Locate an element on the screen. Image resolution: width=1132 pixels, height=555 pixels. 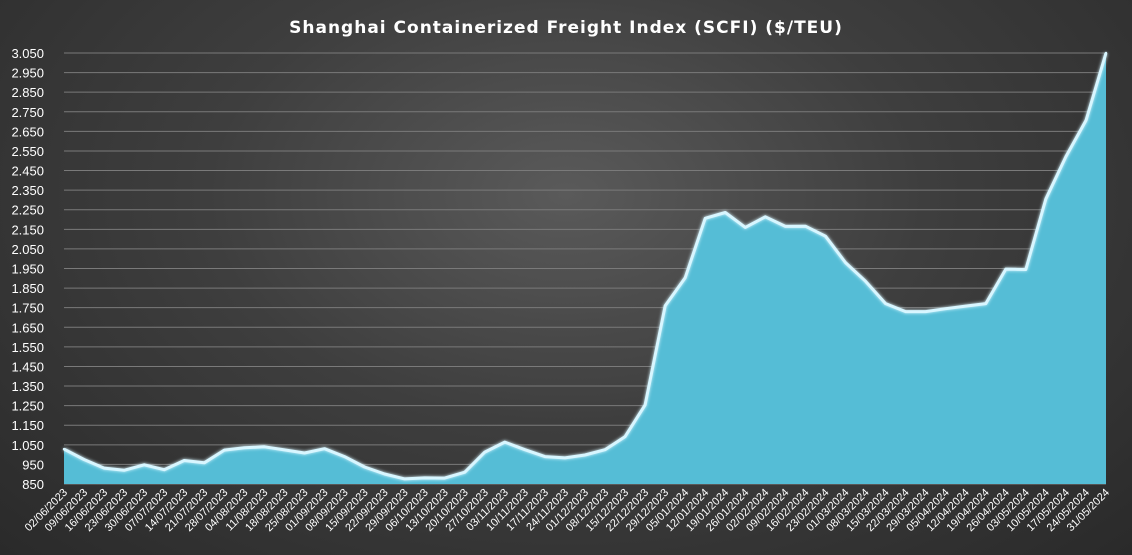
y-tick-label: 2.250 is located at coordinates (27, 210).